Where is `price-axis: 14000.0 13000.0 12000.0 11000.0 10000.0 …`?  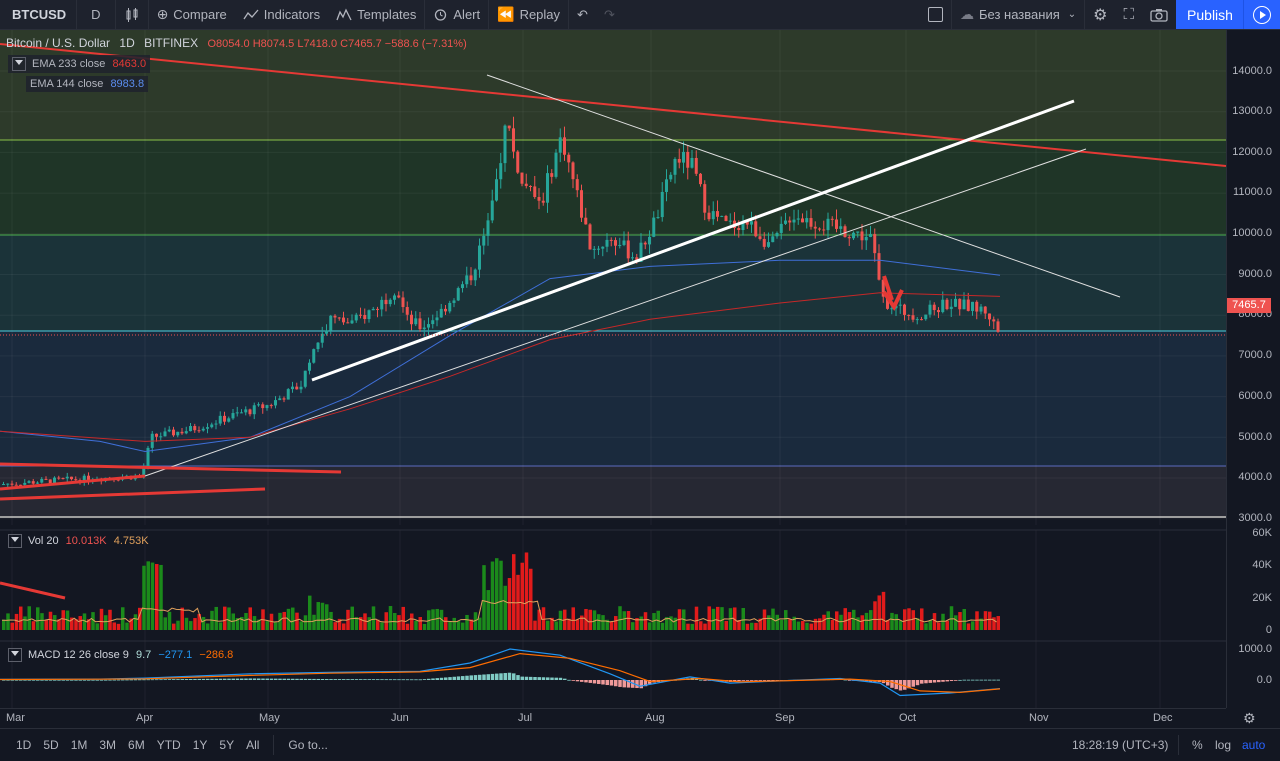 price-axis: 14000.0 13000.0 12000.0 11000.0 10000.0 … is located at coordinates (1253, 369).